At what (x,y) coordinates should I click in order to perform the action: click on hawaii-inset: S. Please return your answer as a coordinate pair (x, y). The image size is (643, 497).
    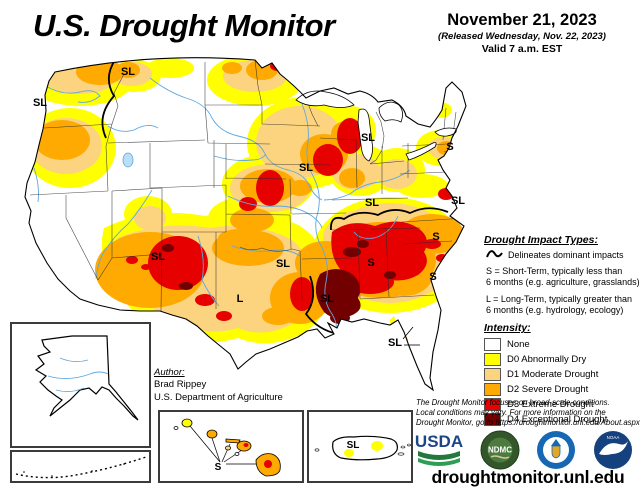
    Looking at the image, I should click on (231, 446).